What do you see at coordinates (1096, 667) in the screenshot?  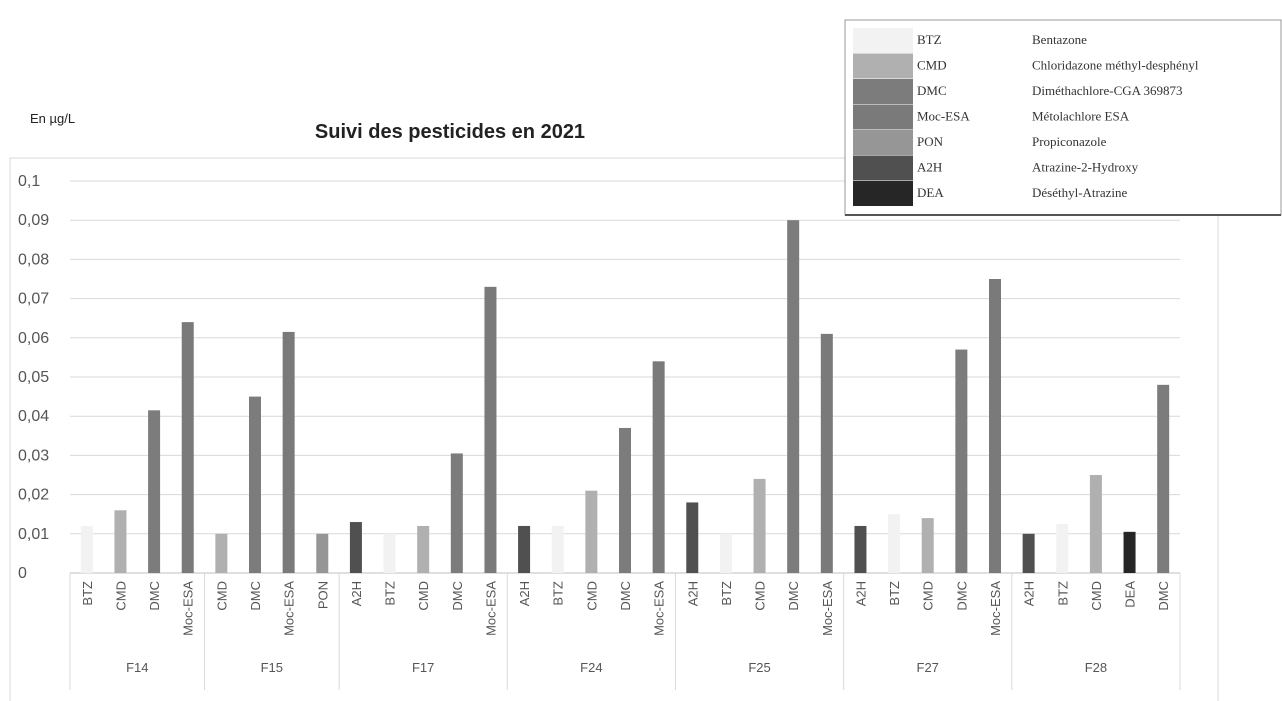 I see `group-label: F28` at bounding box center [1096, 667].